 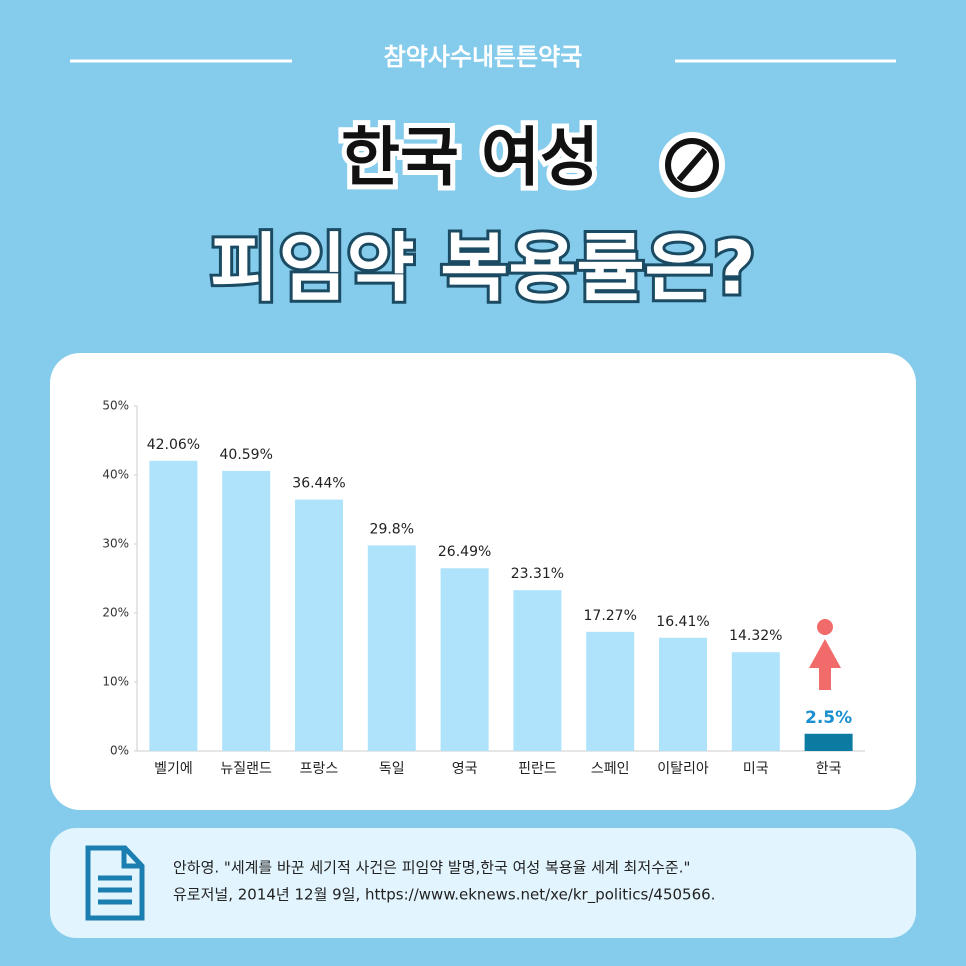 I want to click on value-label: 42.06%, so click(x=173, y=445).